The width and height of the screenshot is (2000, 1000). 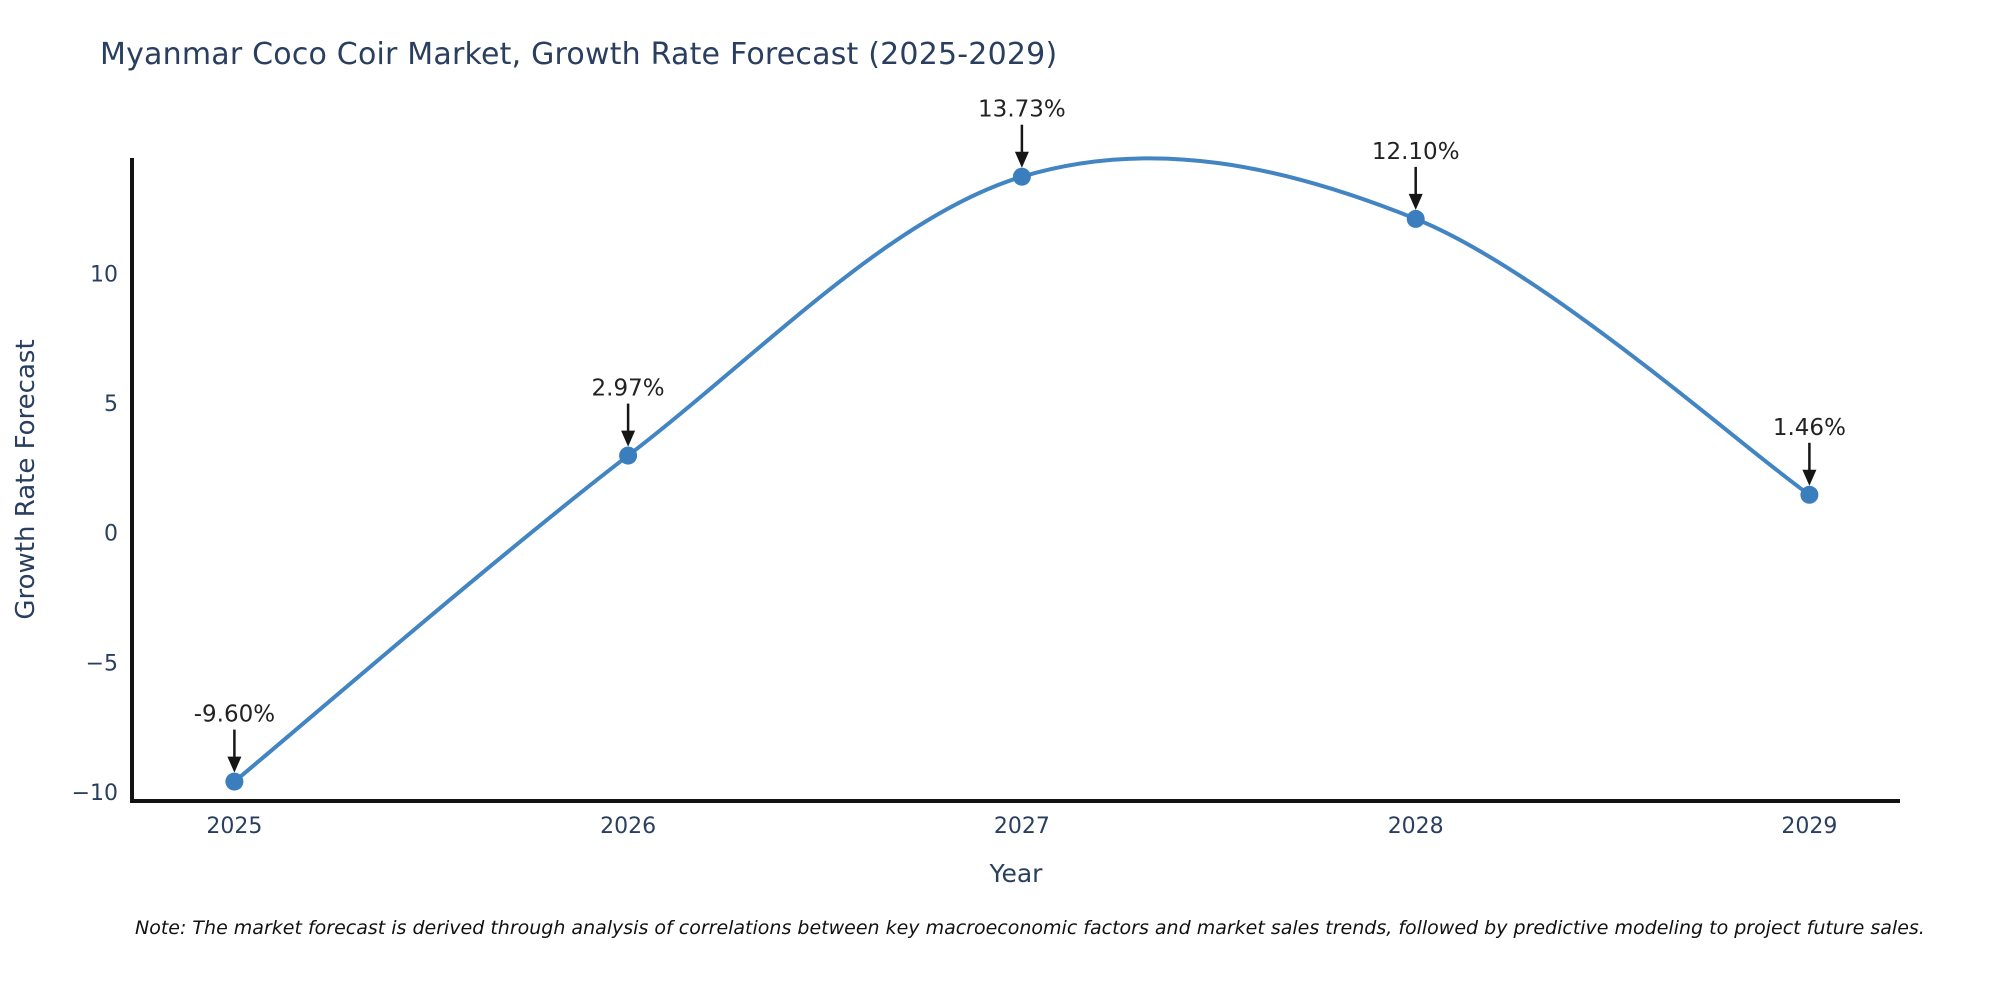 I want to click on x-tick-label: 2028, so click(x=1416, y=826).